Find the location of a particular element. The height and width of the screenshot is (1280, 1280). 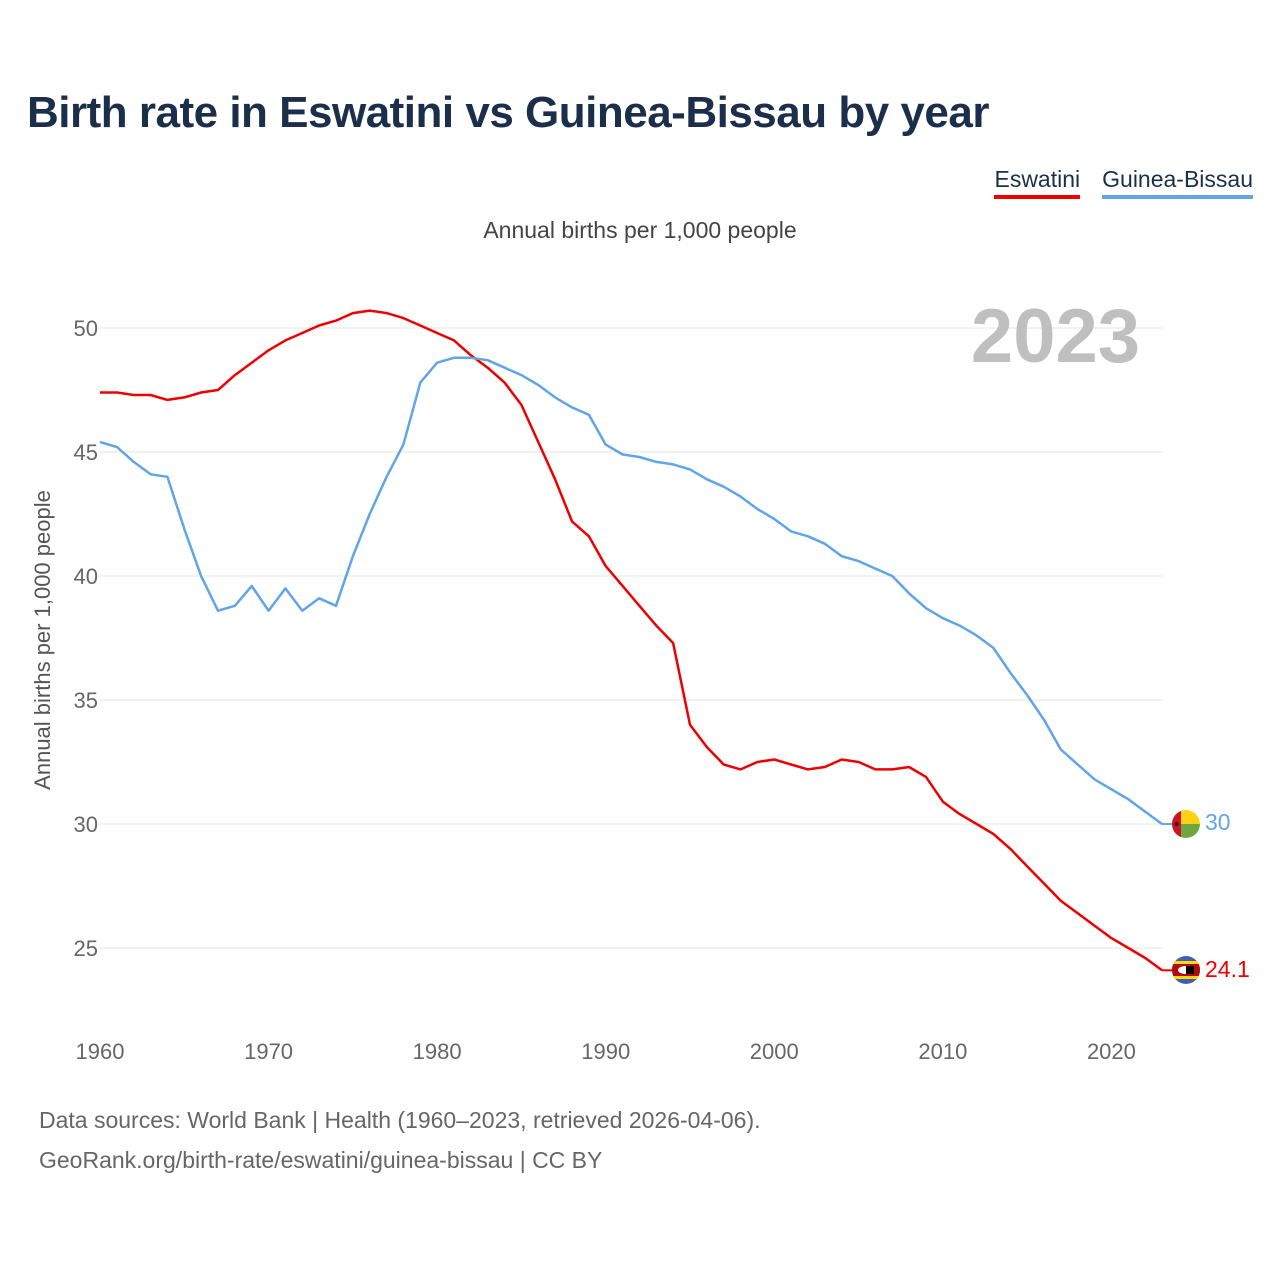

guinea-bissau-flag-icon is located at coordinates (1186, 824).